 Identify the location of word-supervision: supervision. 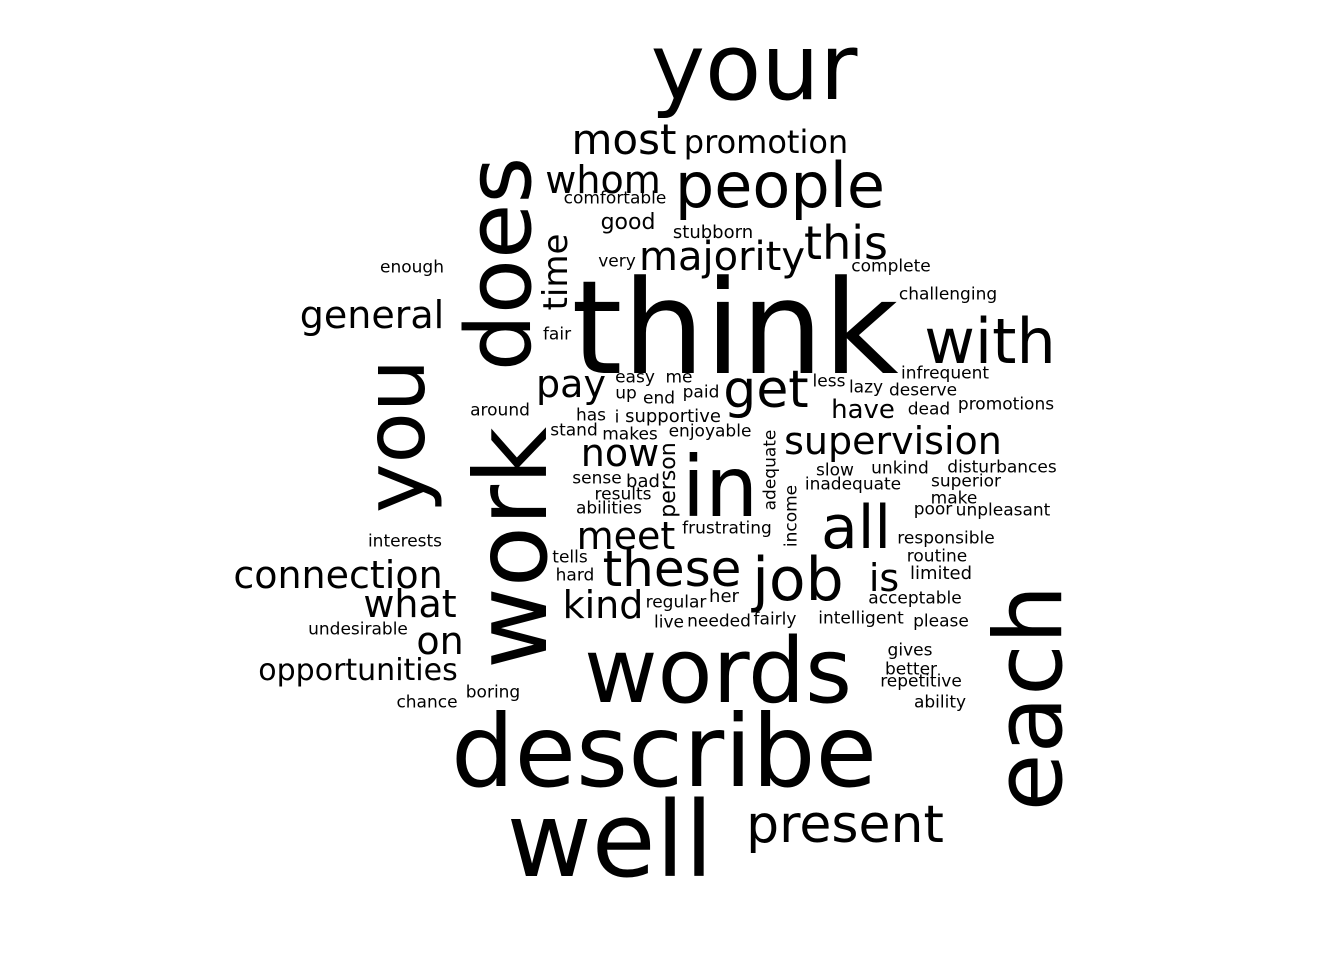
(893, 441).